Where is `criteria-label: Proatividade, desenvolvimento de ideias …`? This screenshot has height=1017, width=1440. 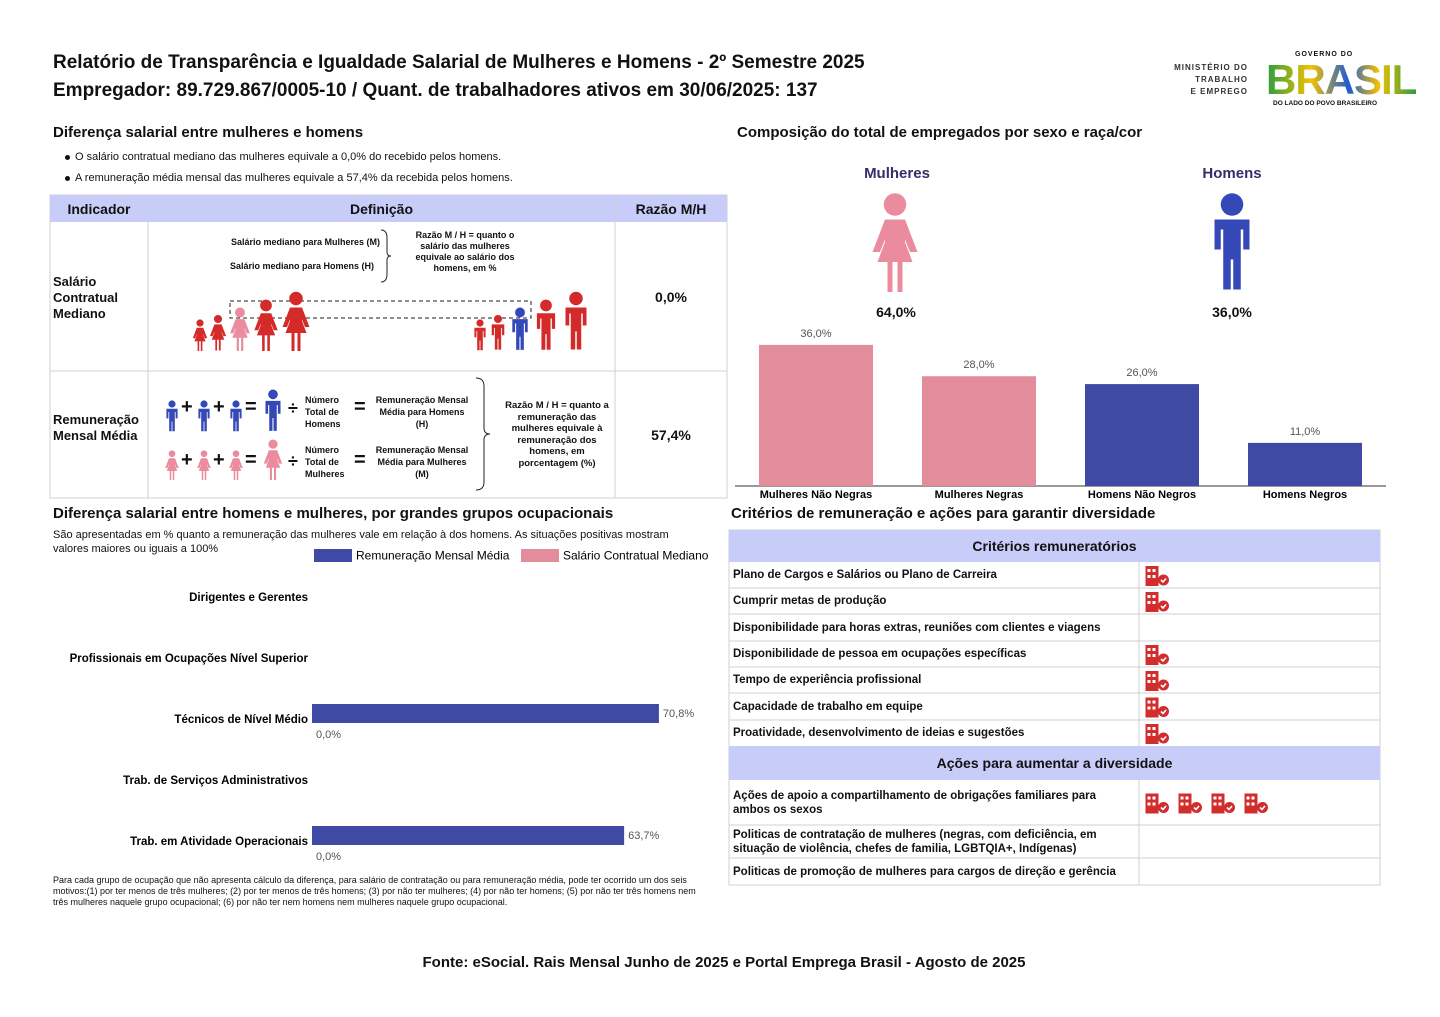 criteria-label: Proatividade, desenvolvimento de ideias … is located at coordinates (879, 733).